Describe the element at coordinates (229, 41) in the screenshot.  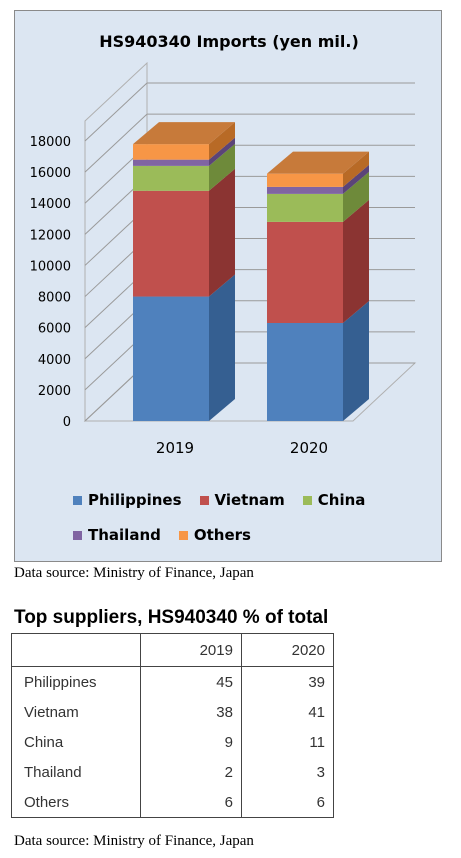
I see `chart-title: HS940340 Imports (yen mil.)` at that location.